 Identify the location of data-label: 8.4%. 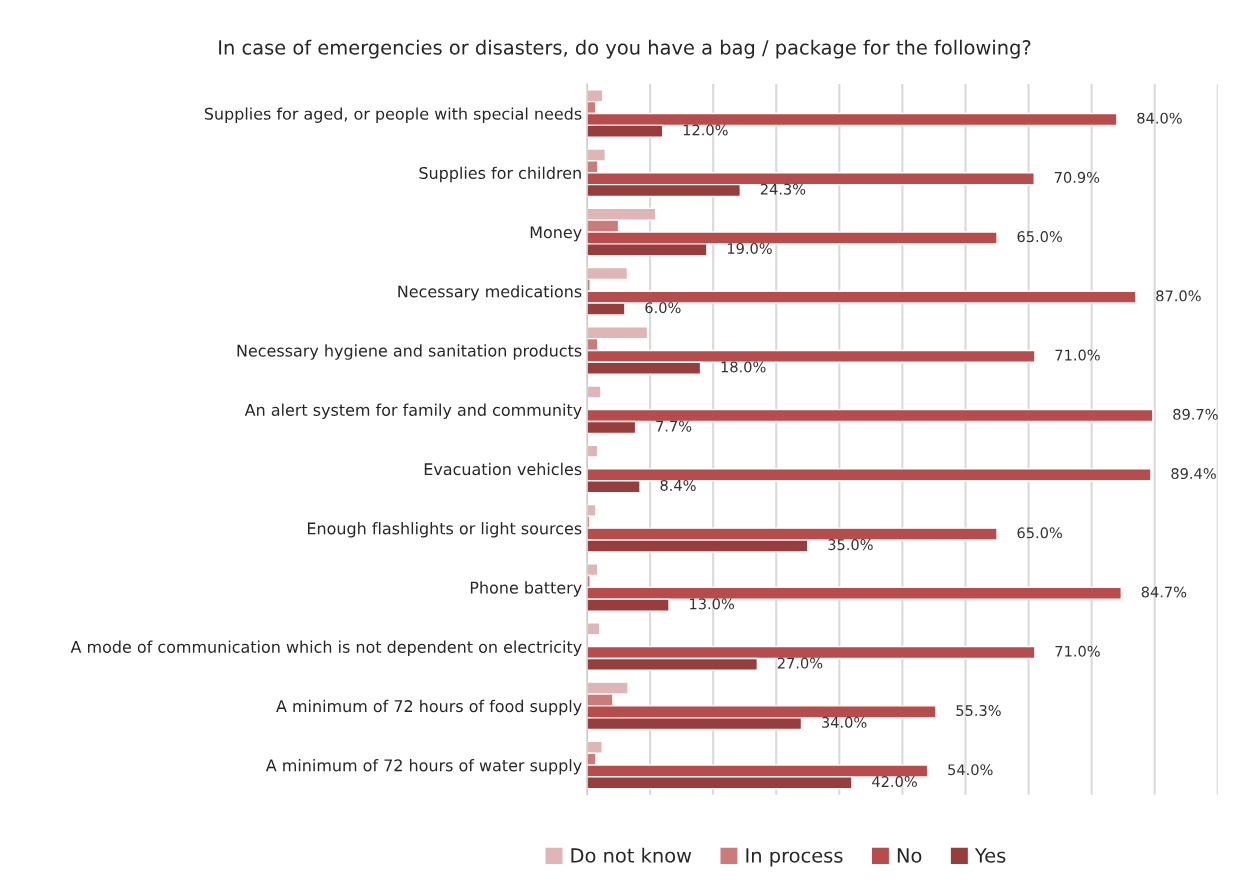
(678, 485).